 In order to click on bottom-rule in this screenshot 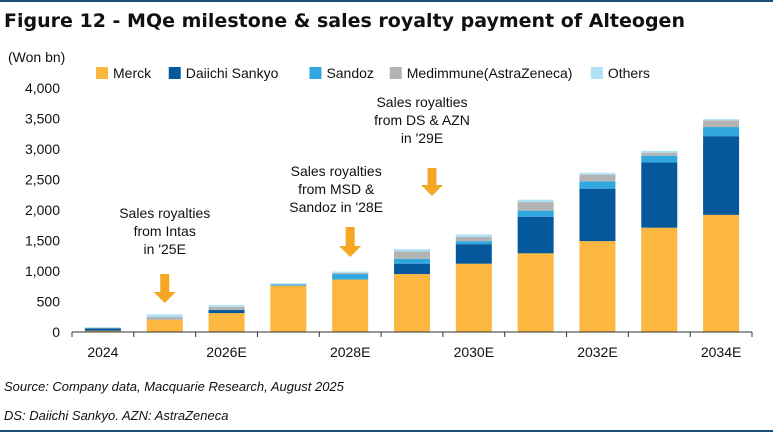, I will do `click(386, 431)`.